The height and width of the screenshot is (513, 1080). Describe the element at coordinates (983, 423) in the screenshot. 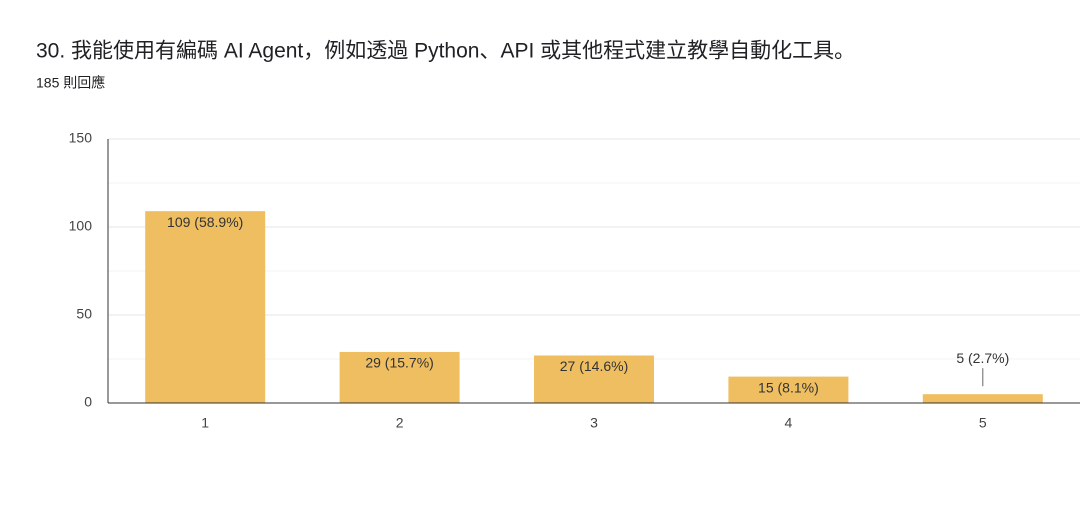

I see `x-tick-label: 5` at that location.